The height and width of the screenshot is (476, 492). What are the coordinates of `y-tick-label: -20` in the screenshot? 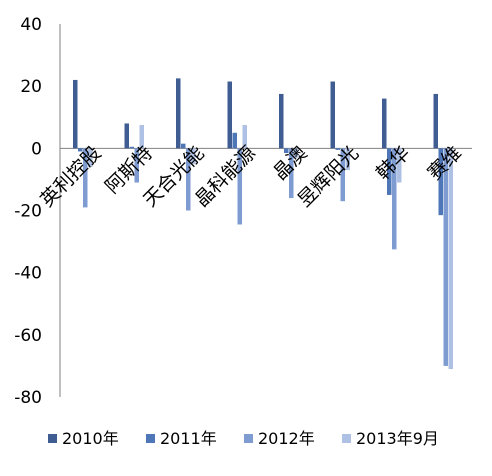 It's located at (28, 212).